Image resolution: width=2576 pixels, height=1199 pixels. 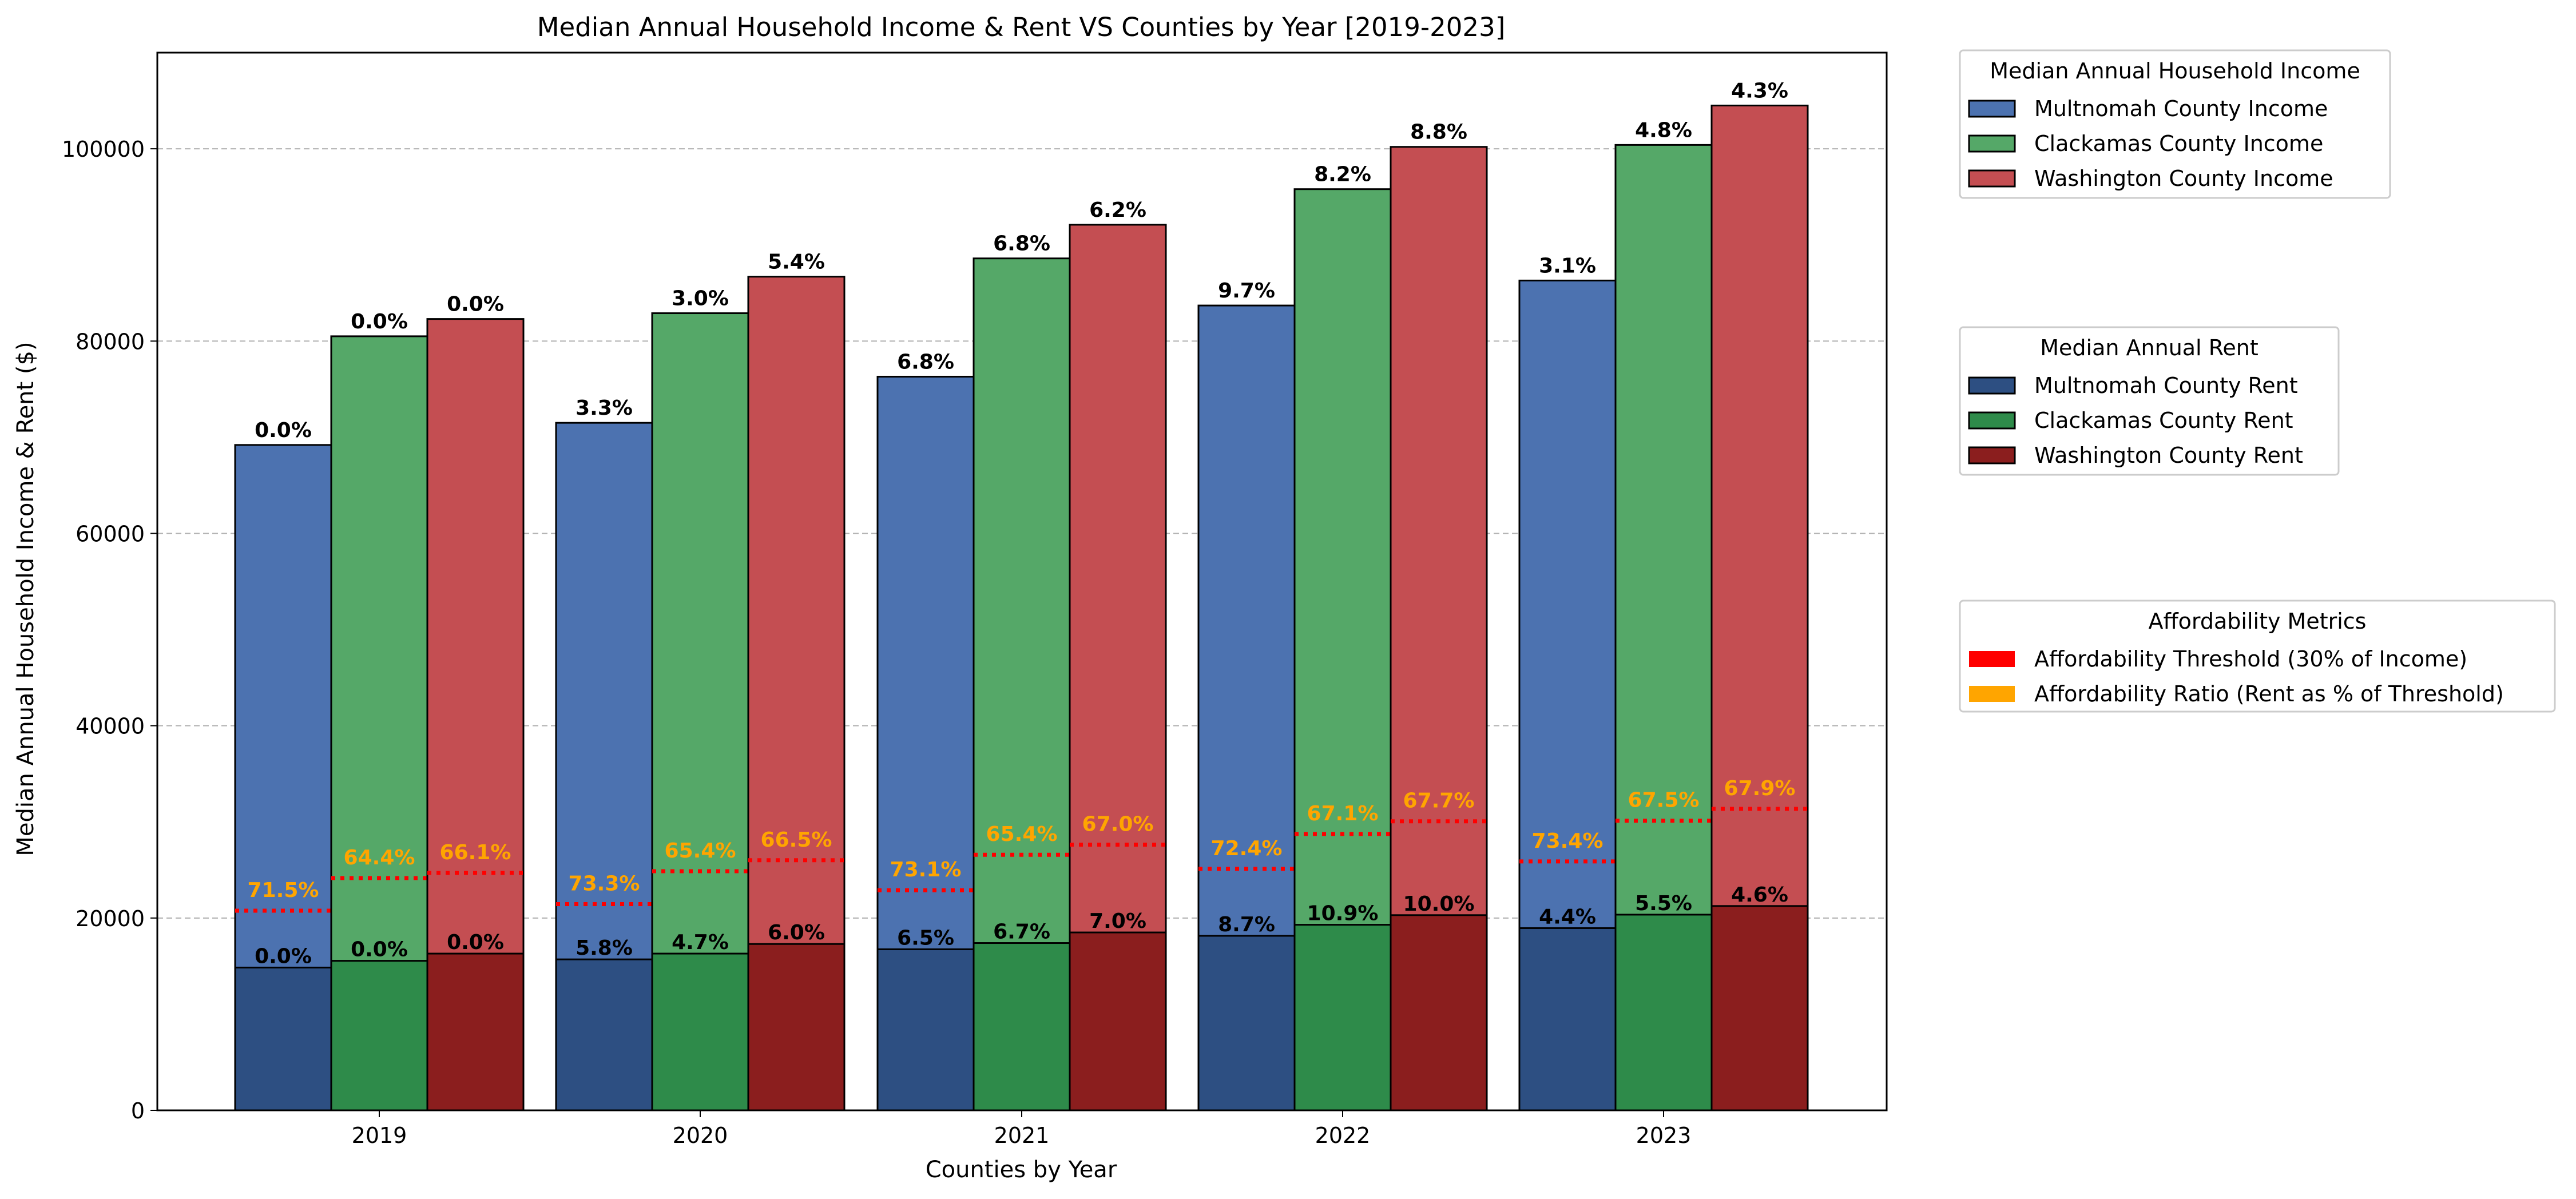 I want to click on affordability-ratio-label: 64.4%, so click(x=379, y=858).